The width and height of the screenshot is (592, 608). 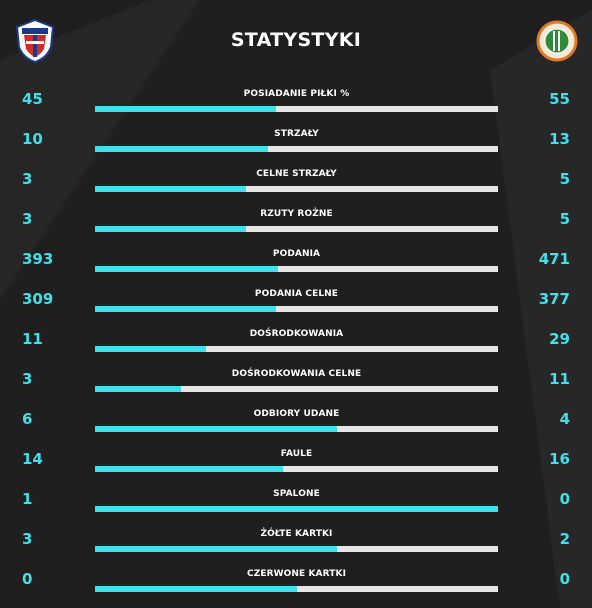 What do you see at coordinates (296, 374) in the screenshot?
I see `stat-label: DOŚRODKOWANIA CELNE` at bounding box center [296, 374].